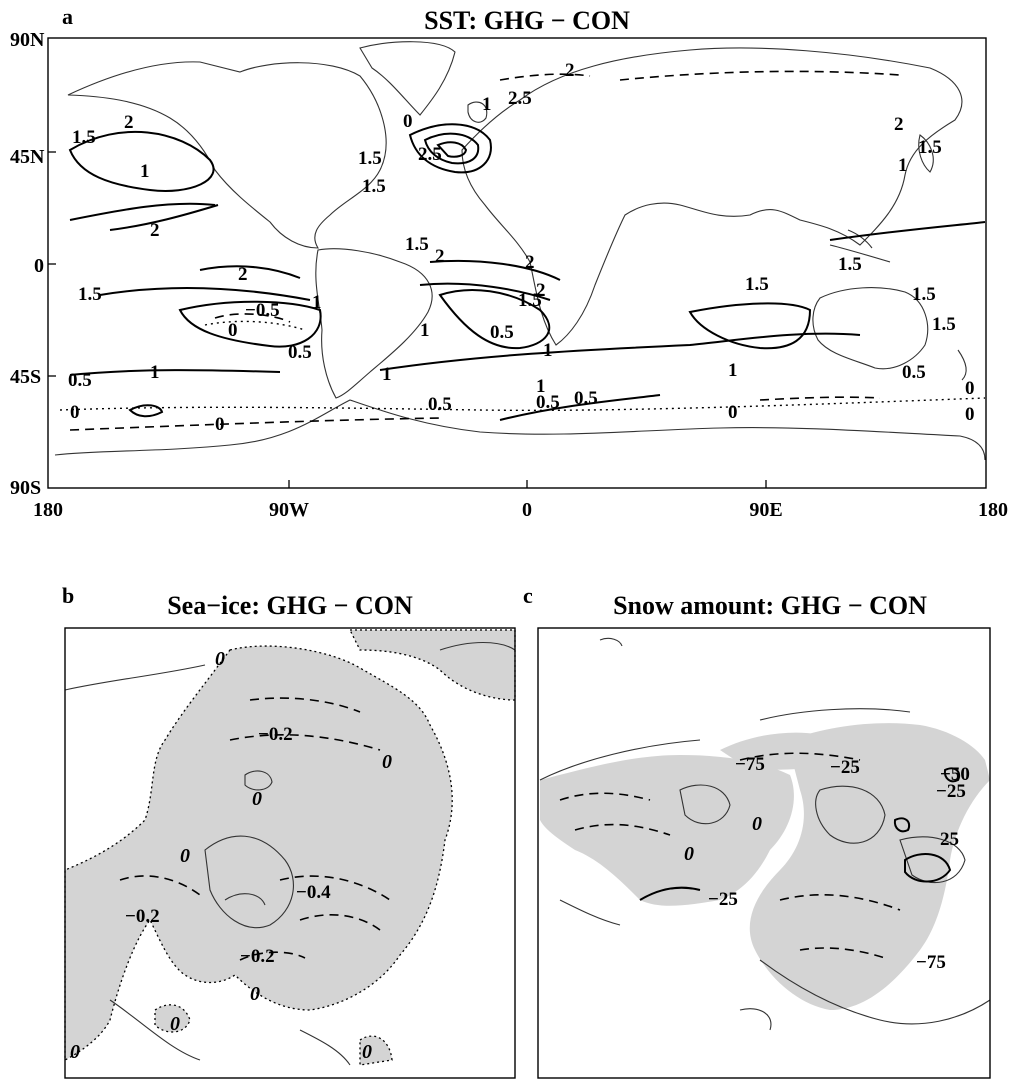 The height and width of the screenshot is (1080, 1018). Describe the element at coordinates (432, 665) in the screenshot. I see `sea-ice-upper-right` at that location.